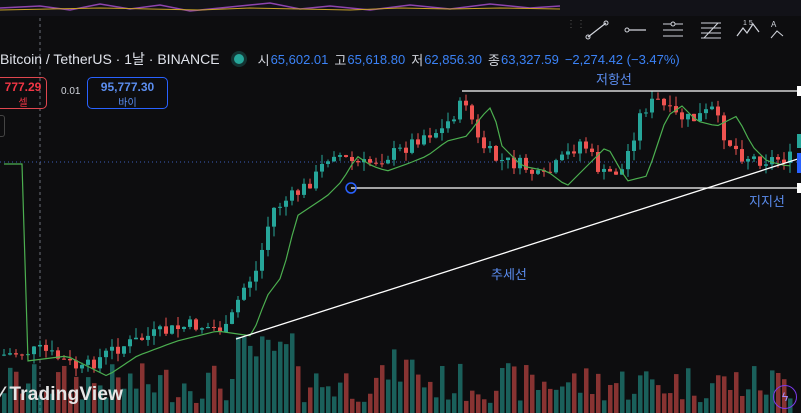 The height and width of the screenshot is (413, 801). What do you see at coordinates (576, 24) in the screenshot?
I see `toolbar-grip-icon: ⋮⋮` at bounding box center [576, 24].